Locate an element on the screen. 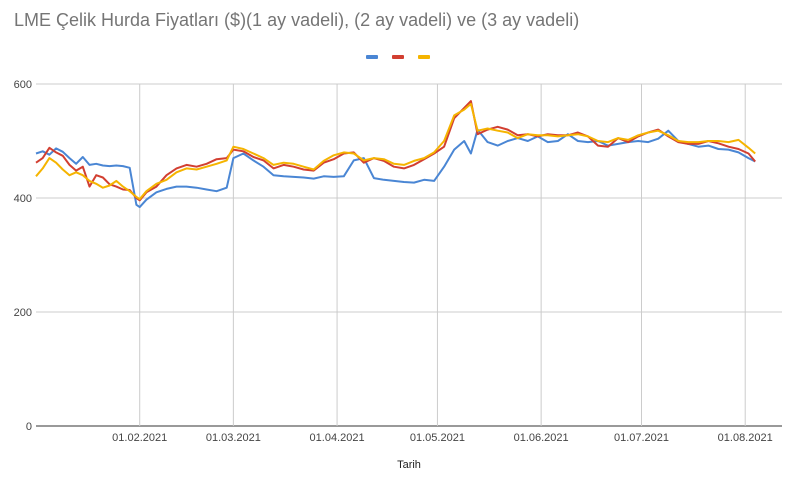 The width and height of the screenshot is (800, 479). y-tick-label: 600 is located at coordinates (23, 85).